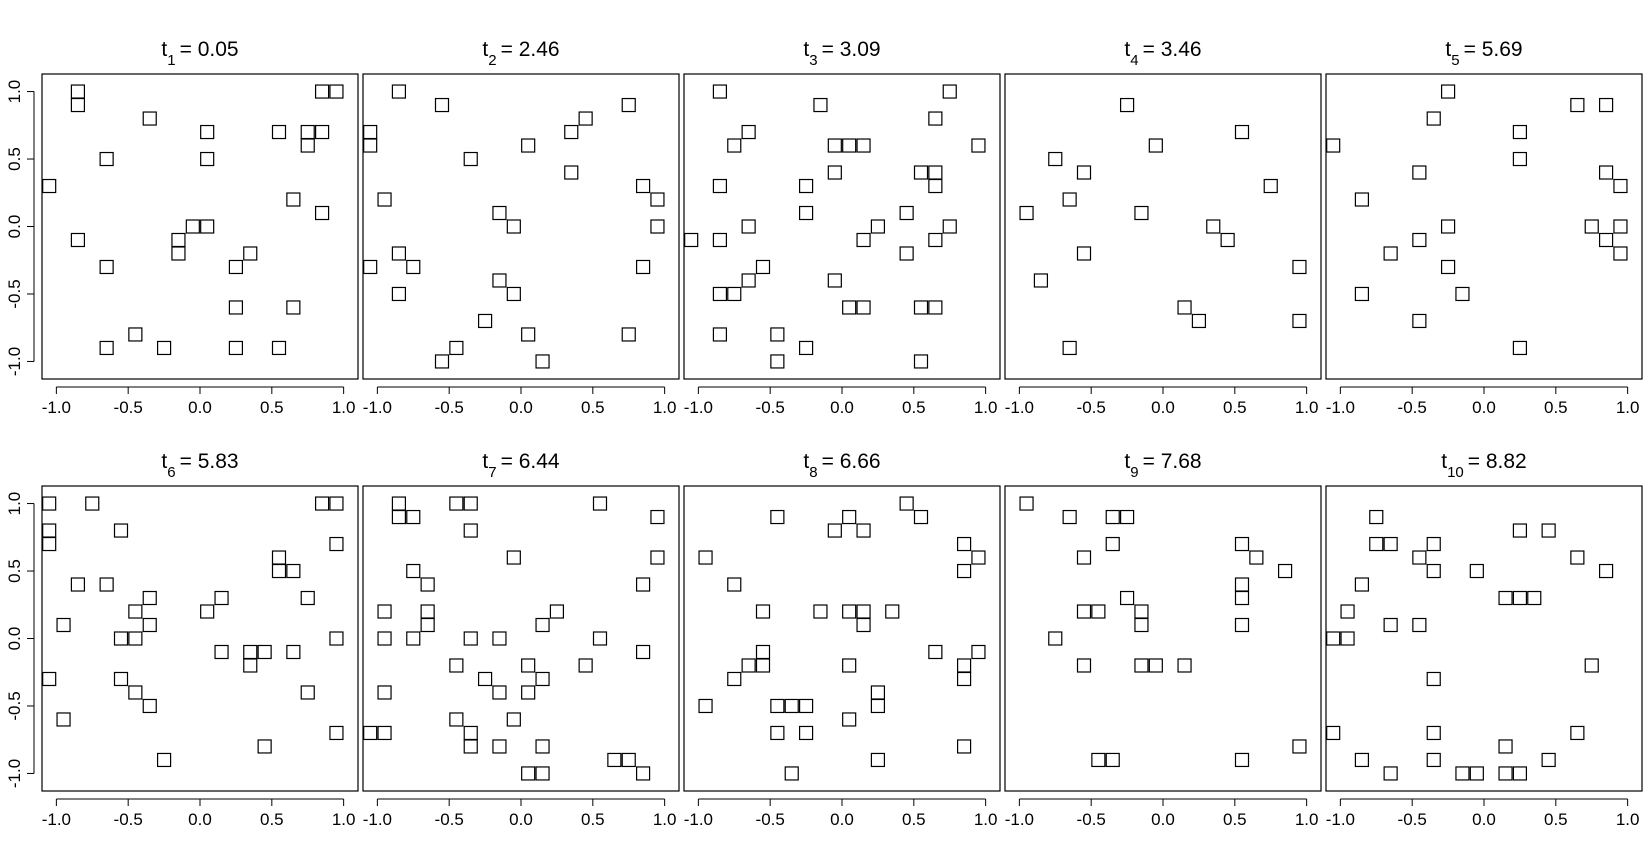 This screenshot has height=852, width=1648. What do you see at coordinates (806, 461) in the screenshot?
I see `title-var: t` at bounding box center [806, 461].